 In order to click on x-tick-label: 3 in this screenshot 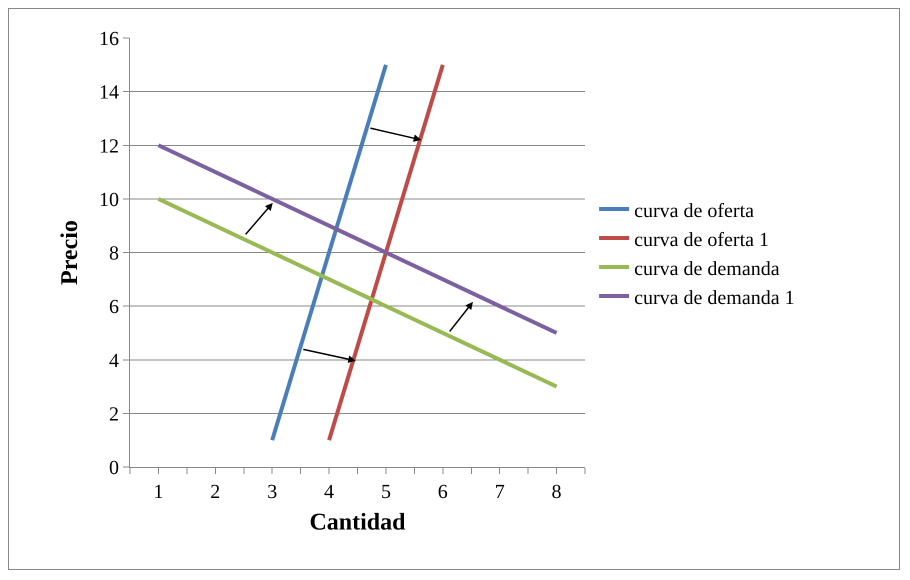, I will do `click(272, 492)`.